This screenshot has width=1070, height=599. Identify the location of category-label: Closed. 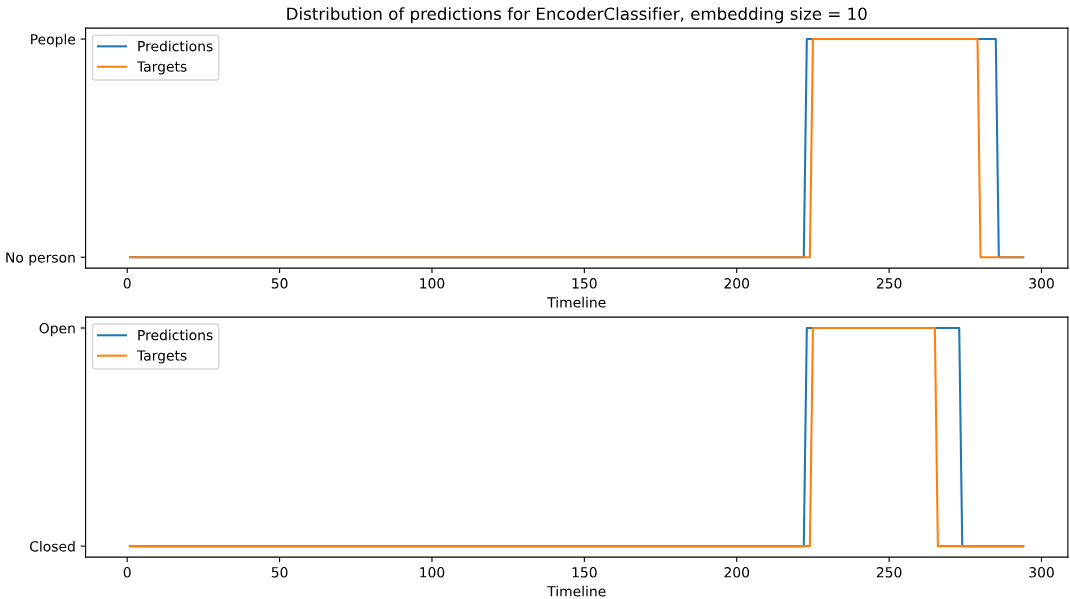
(52, 546).